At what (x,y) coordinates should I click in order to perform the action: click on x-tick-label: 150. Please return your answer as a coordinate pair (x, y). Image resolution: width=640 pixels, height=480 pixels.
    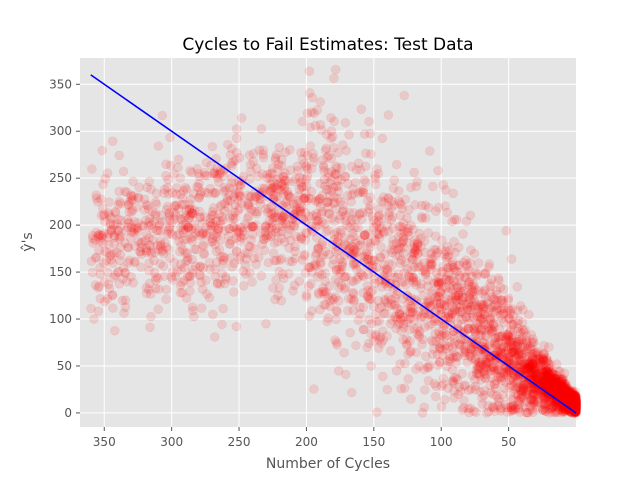
    Looking at the image, I should click on (373, 442).